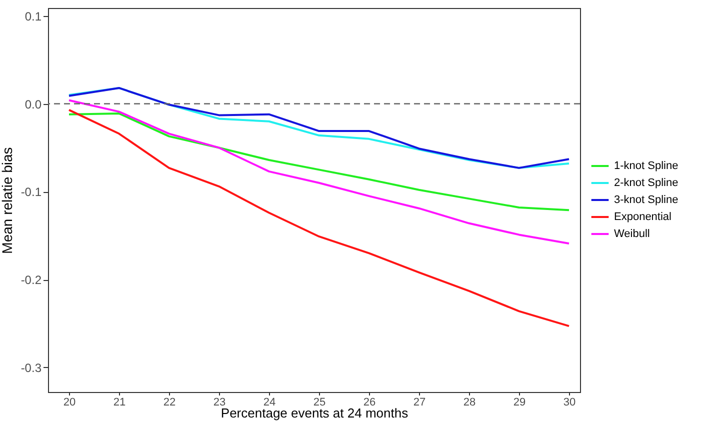 The image size is (709, 425). Describe the element at coordinates (632, 234) in the screenshot. I see `legend-label: Weibull` at that location.